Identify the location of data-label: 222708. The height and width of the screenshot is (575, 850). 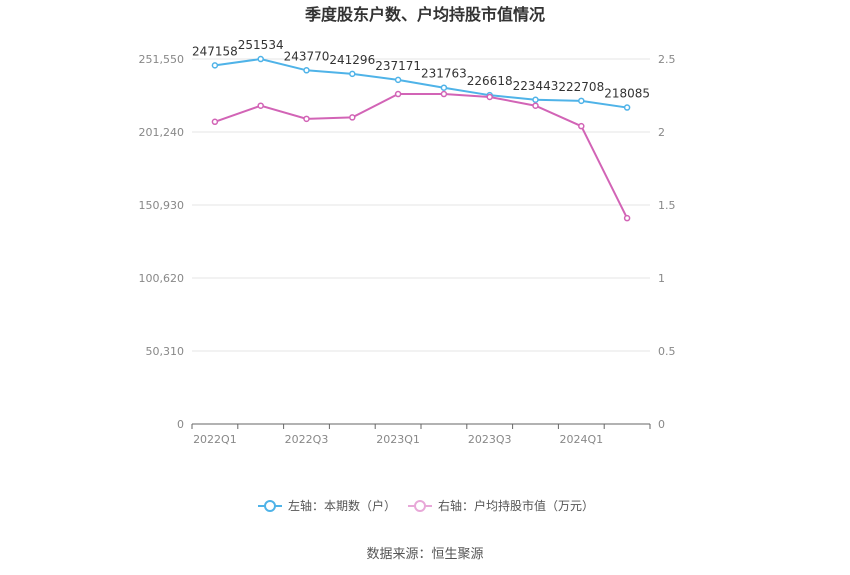
(581, 87).